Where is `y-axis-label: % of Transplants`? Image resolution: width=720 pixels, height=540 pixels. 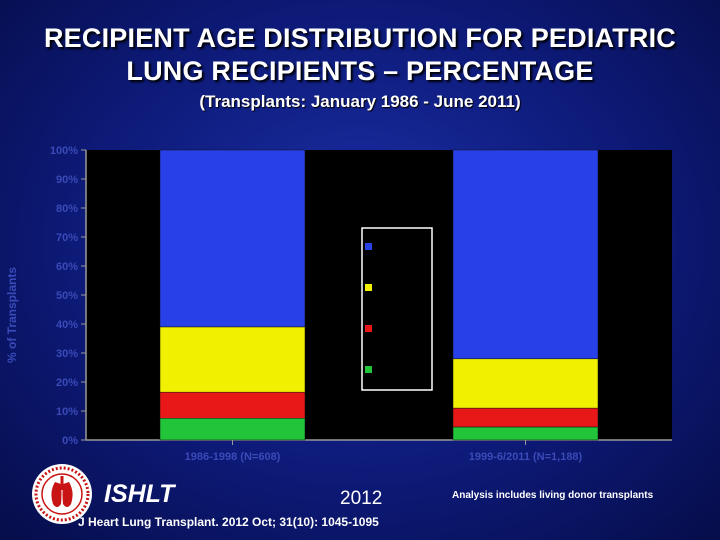
y-axis-label: % of Transplants is located at coordinates (12, 315).